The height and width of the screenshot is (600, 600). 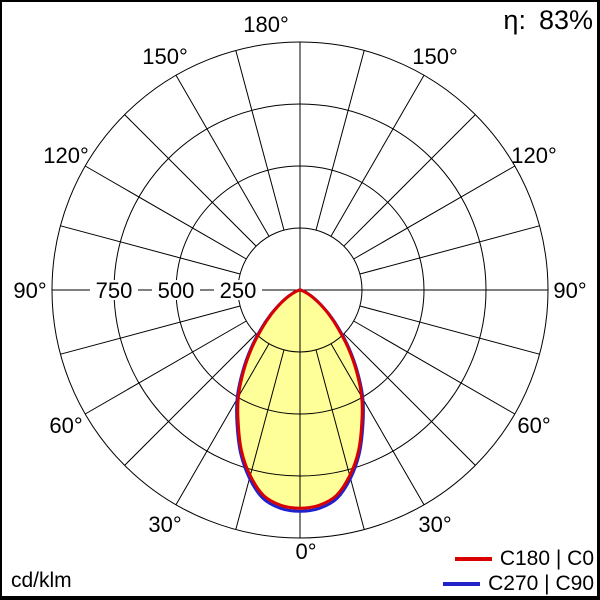 I want to click on legend: C180 | C0 C270 | C90, so click(x=518, y=571).